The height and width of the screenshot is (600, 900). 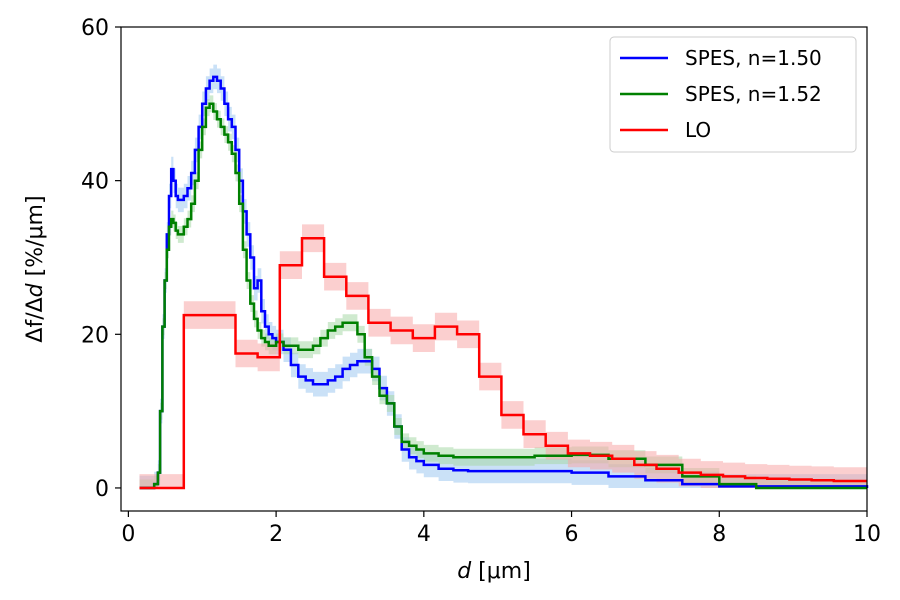 I want to click on x-axis-ticks: 0 2 4 6 8 10, so click(x=501, y=529).